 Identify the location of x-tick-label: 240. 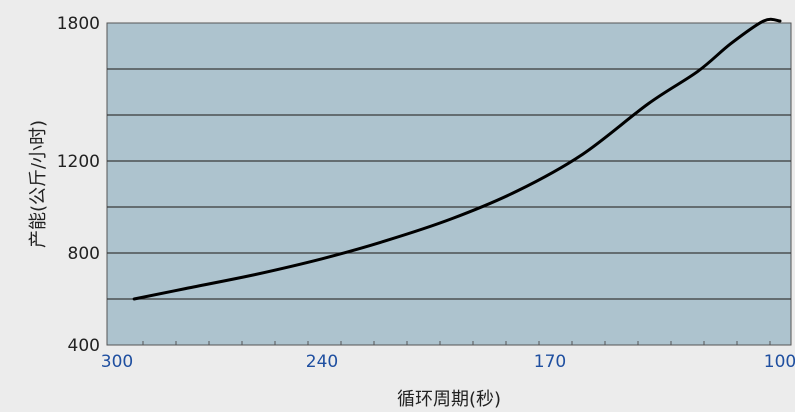
(322, 362).